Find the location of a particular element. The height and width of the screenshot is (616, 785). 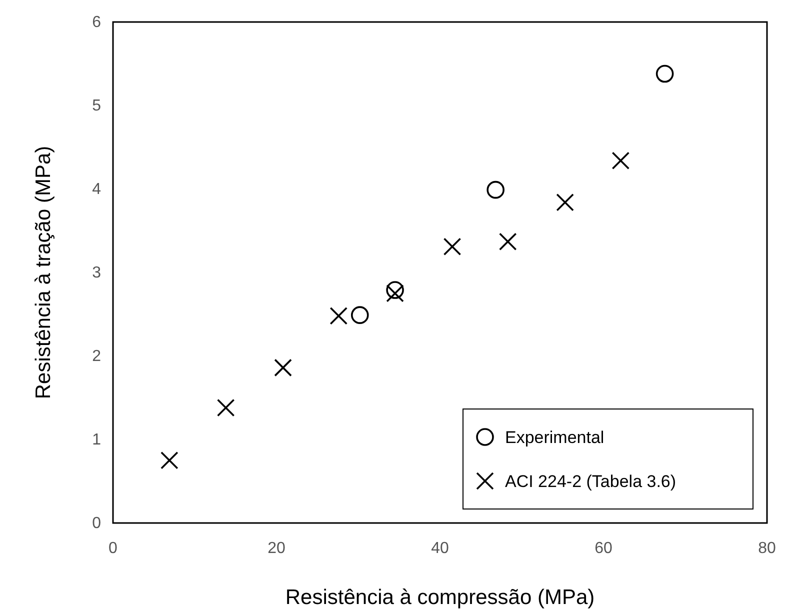

y-tick-label: 5 is located at coordinates (97, 106).